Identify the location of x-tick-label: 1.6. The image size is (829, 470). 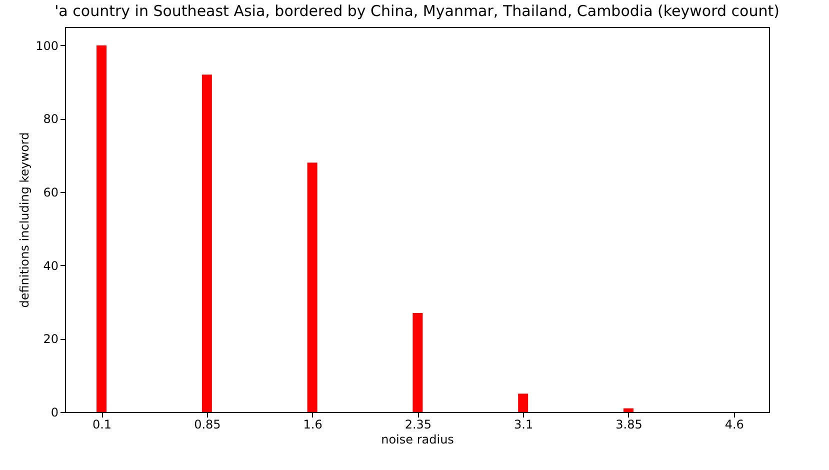
(312, 425).